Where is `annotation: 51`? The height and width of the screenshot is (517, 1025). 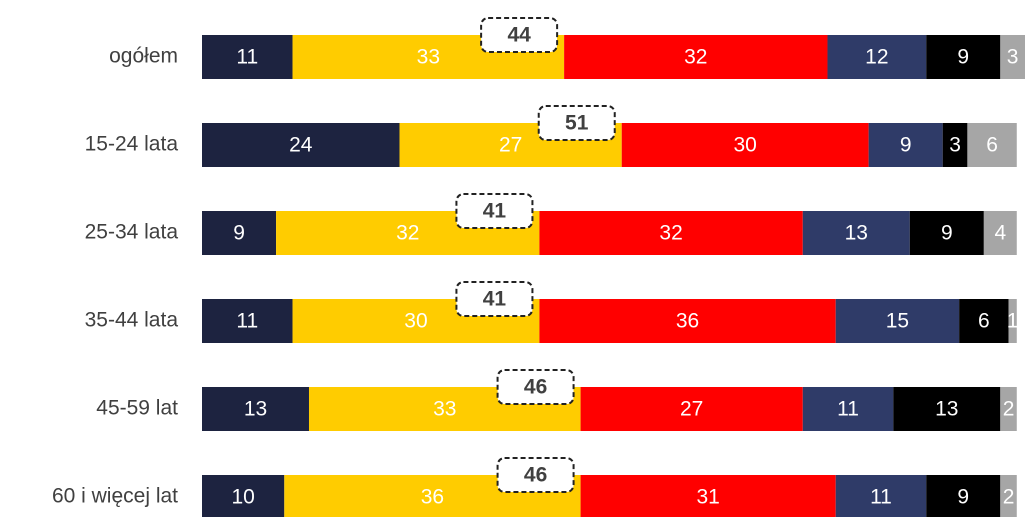 annotation: 51 is located at coordinates (577, 123).